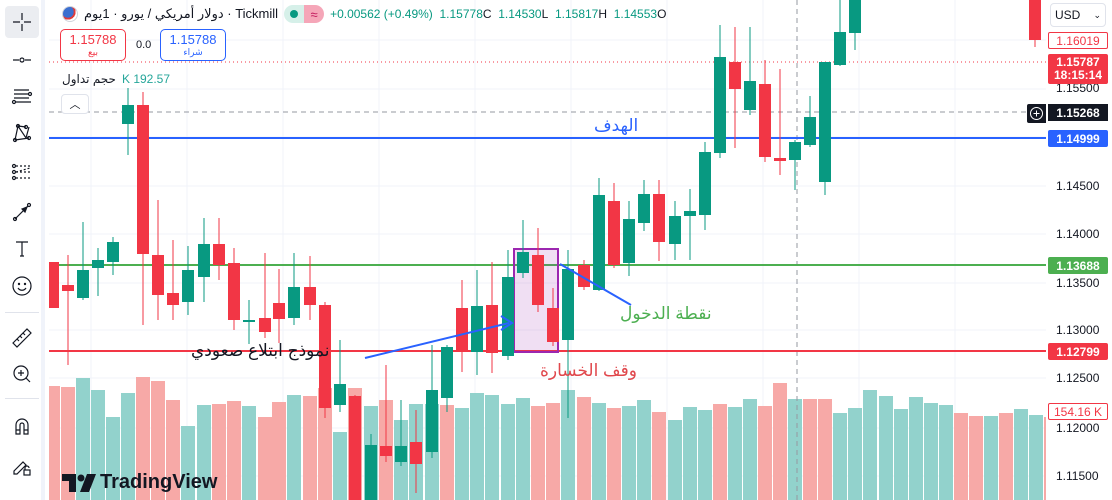  I want to click on high-price-marker: 1.16019, so click(1078, 40).